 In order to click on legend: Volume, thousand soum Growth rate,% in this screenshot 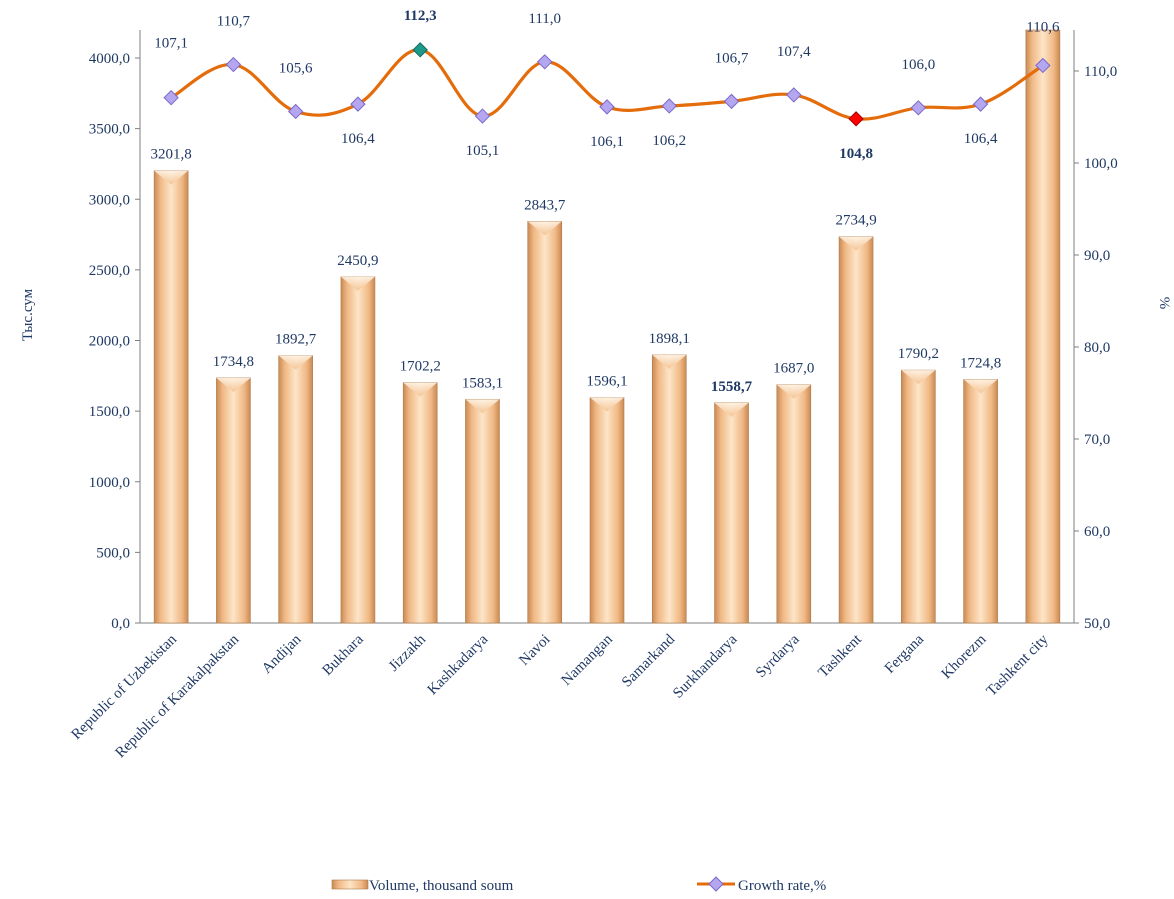, I will do `click(578, 885)`.